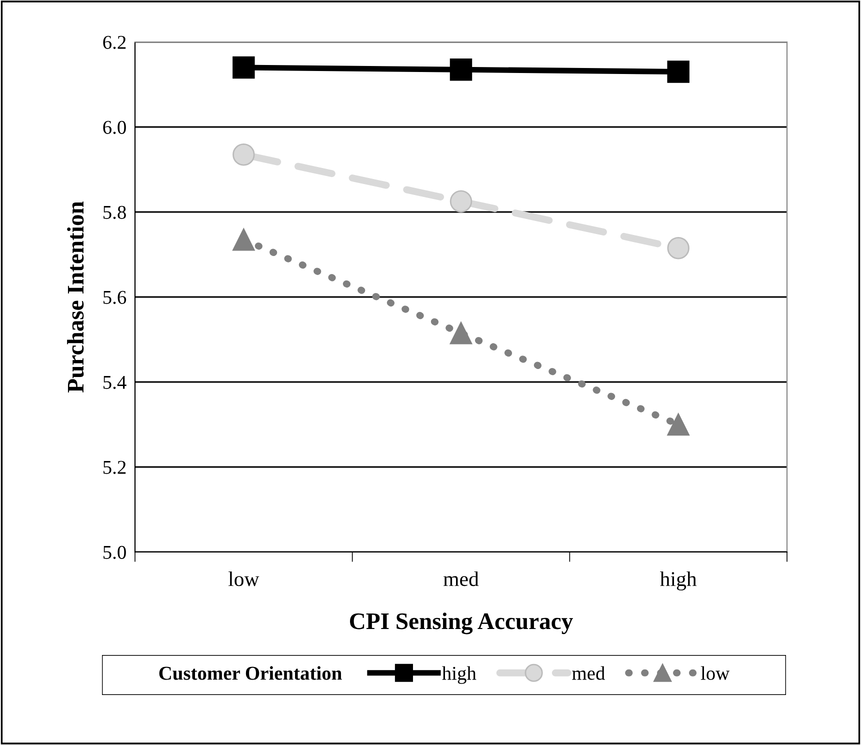 This screenshot has width=861, height=745. What do you see at coordinates (678, 580) in the screenshot?
I see `x-tick-label: high` at bounding box center [678, 580].